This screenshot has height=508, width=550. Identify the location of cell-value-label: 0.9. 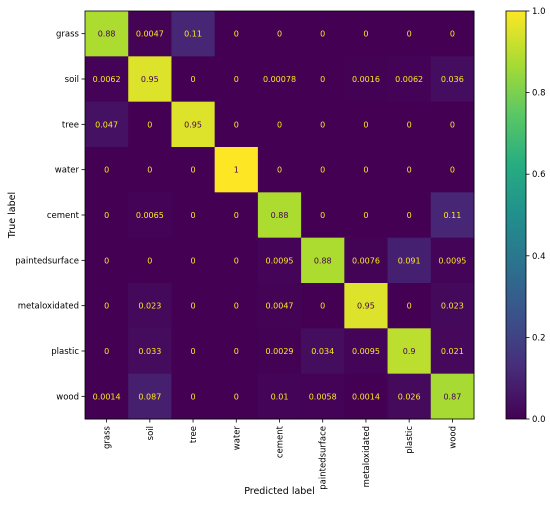
(409, 351).